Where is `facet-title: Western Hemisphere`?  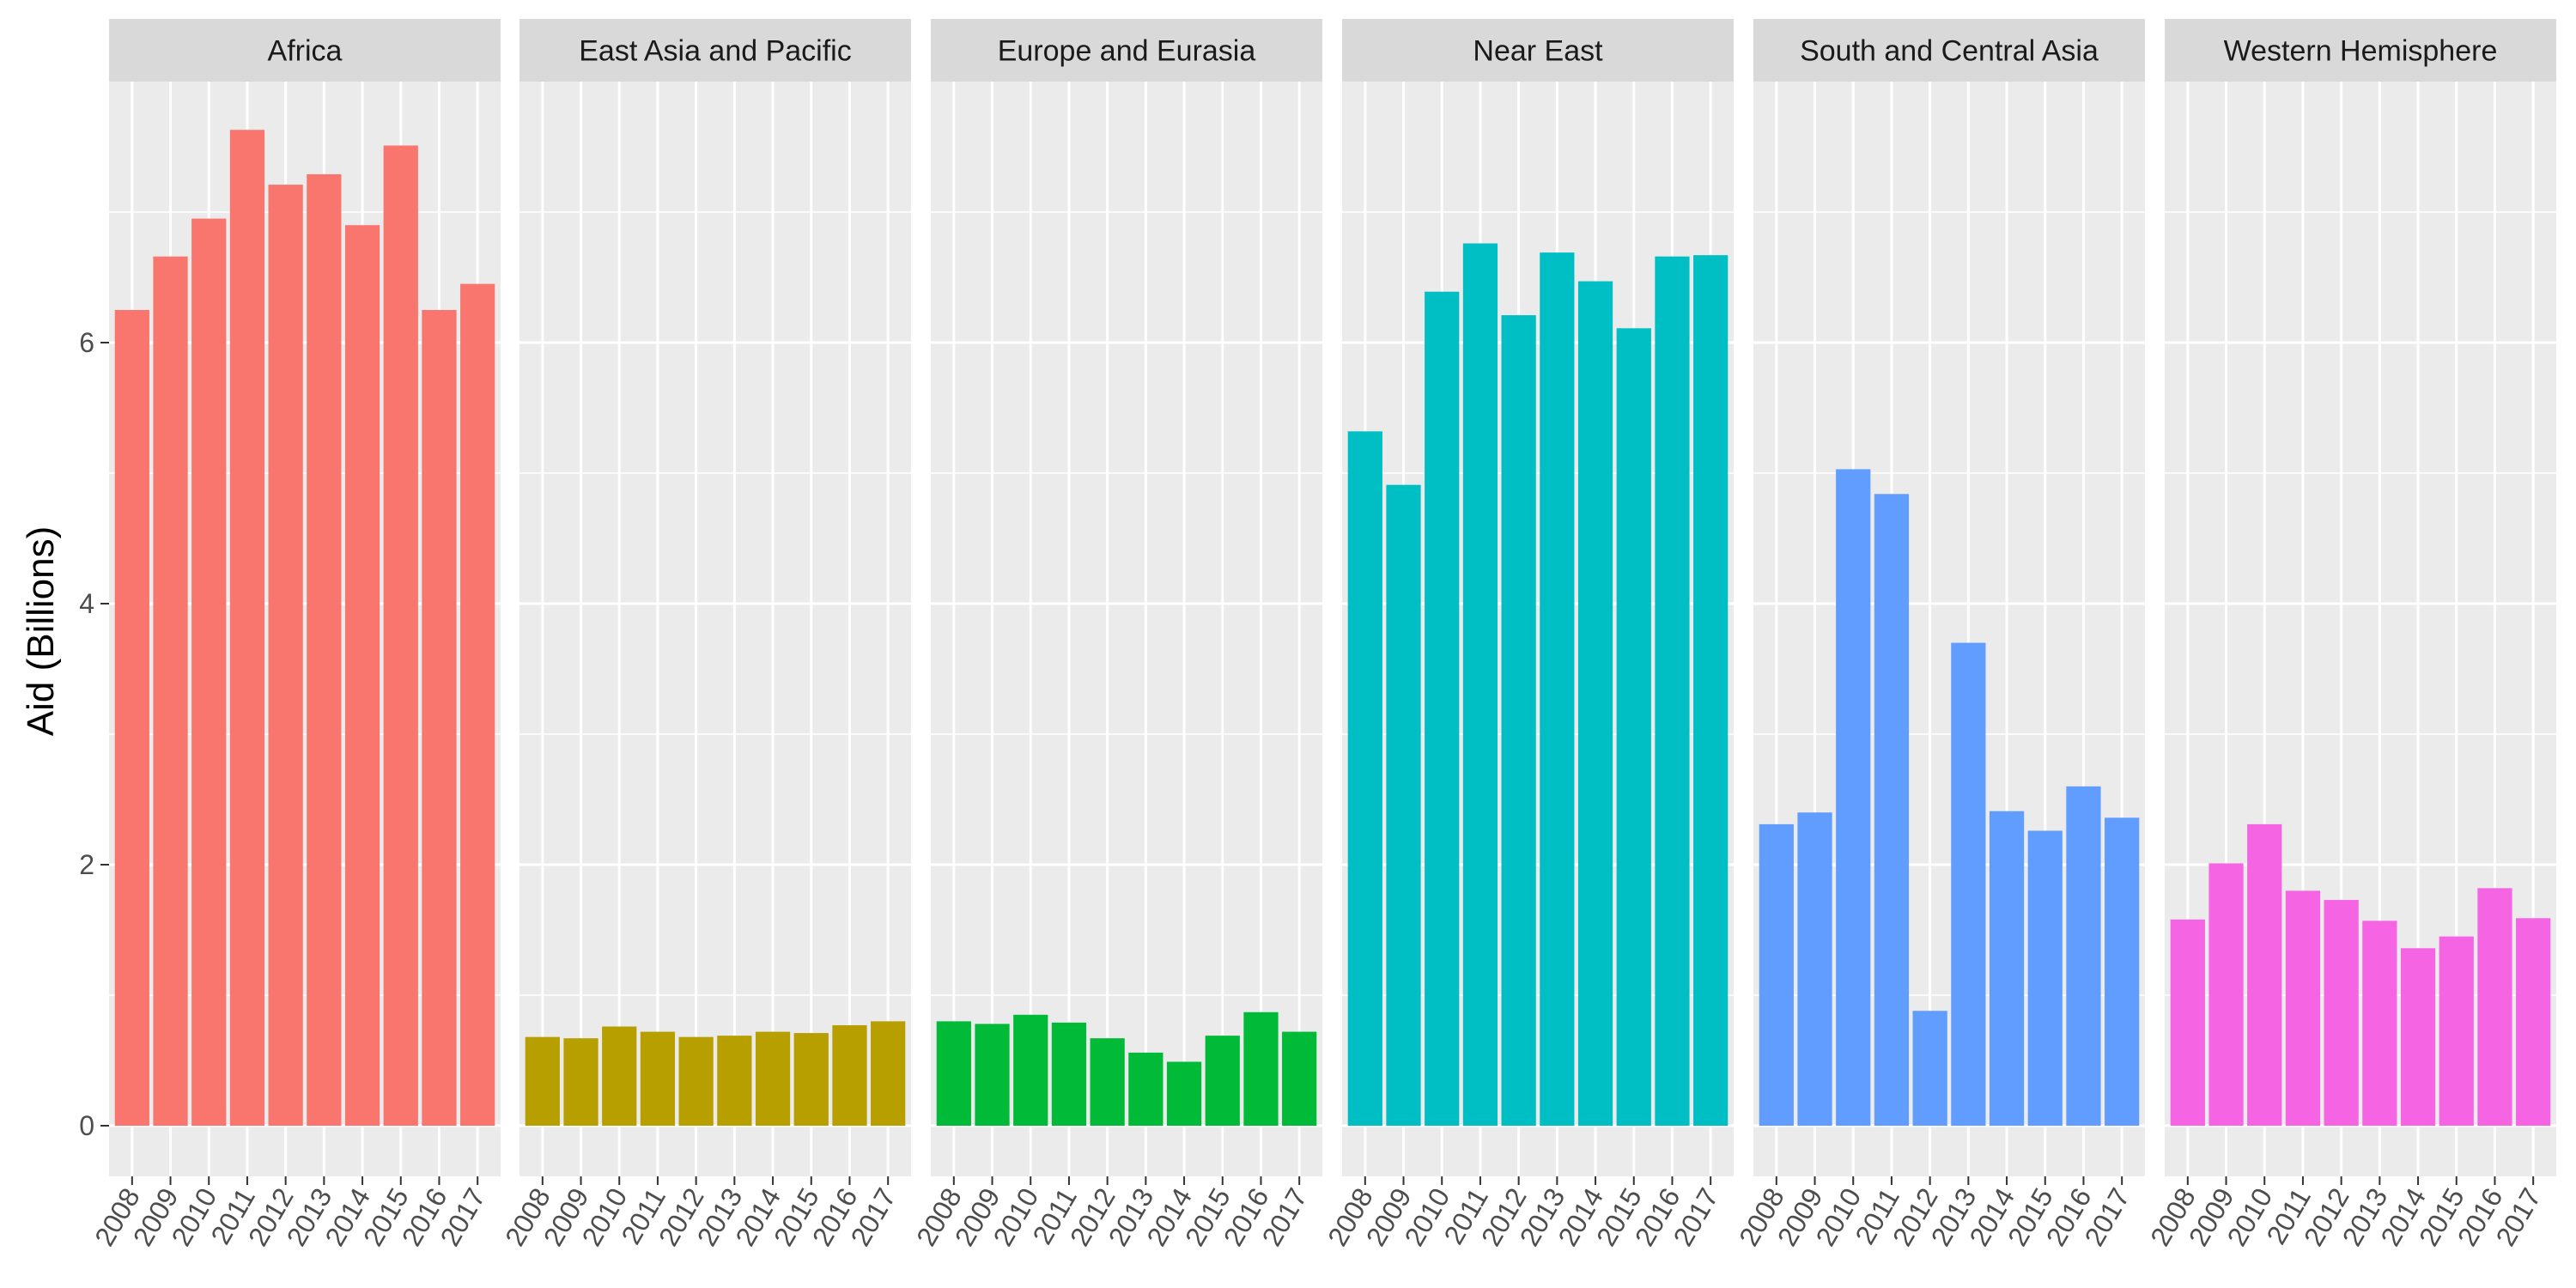 facet-title: Western Hemisphere is located at coordinates (2361, 52).